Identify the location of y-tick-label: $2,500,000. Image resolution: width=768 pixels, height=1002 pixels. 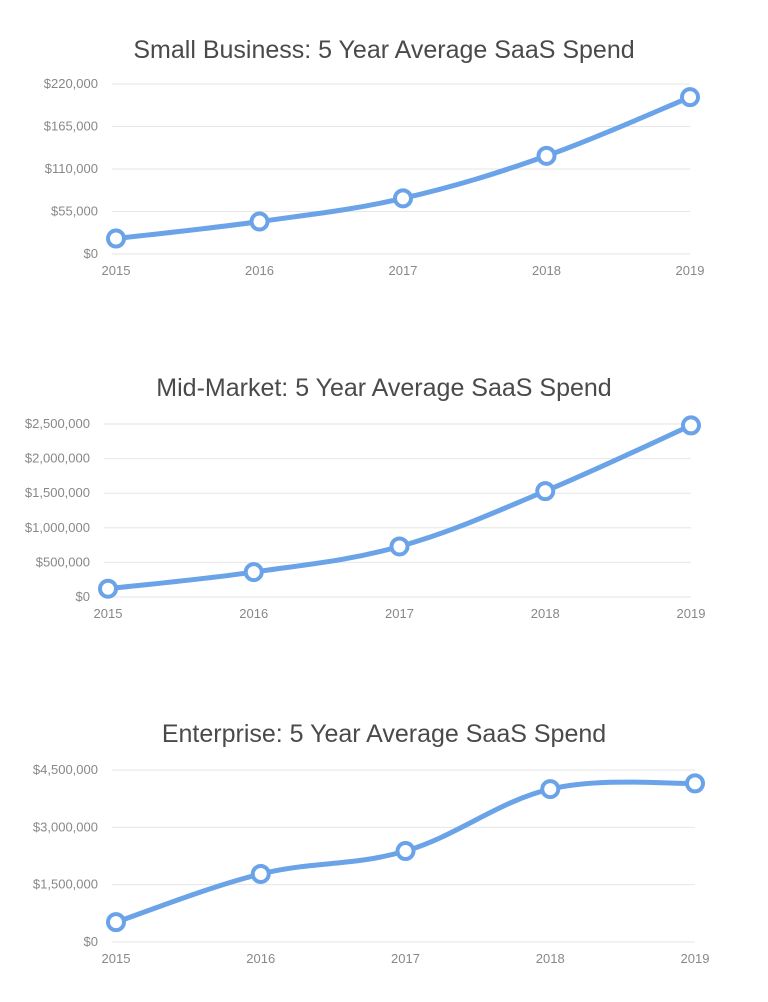
(57, 423).